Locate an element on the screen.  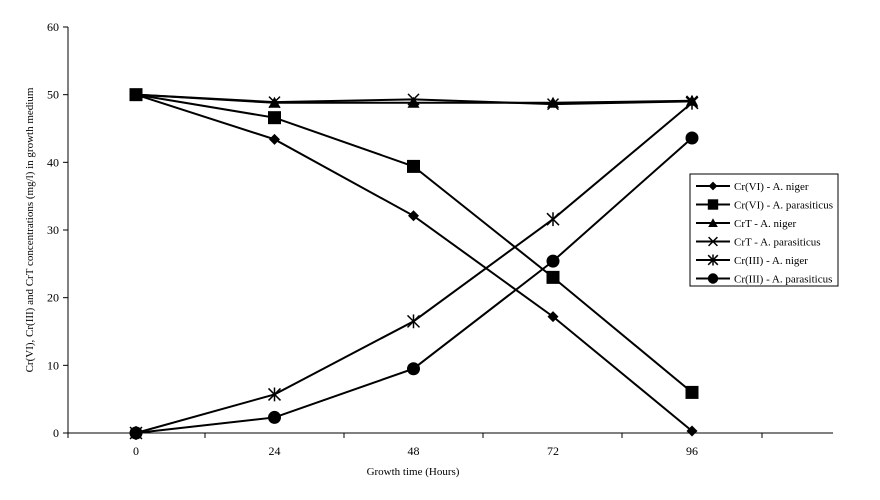
y-tick-label-30: 30 is located at coordinates (53, 230).